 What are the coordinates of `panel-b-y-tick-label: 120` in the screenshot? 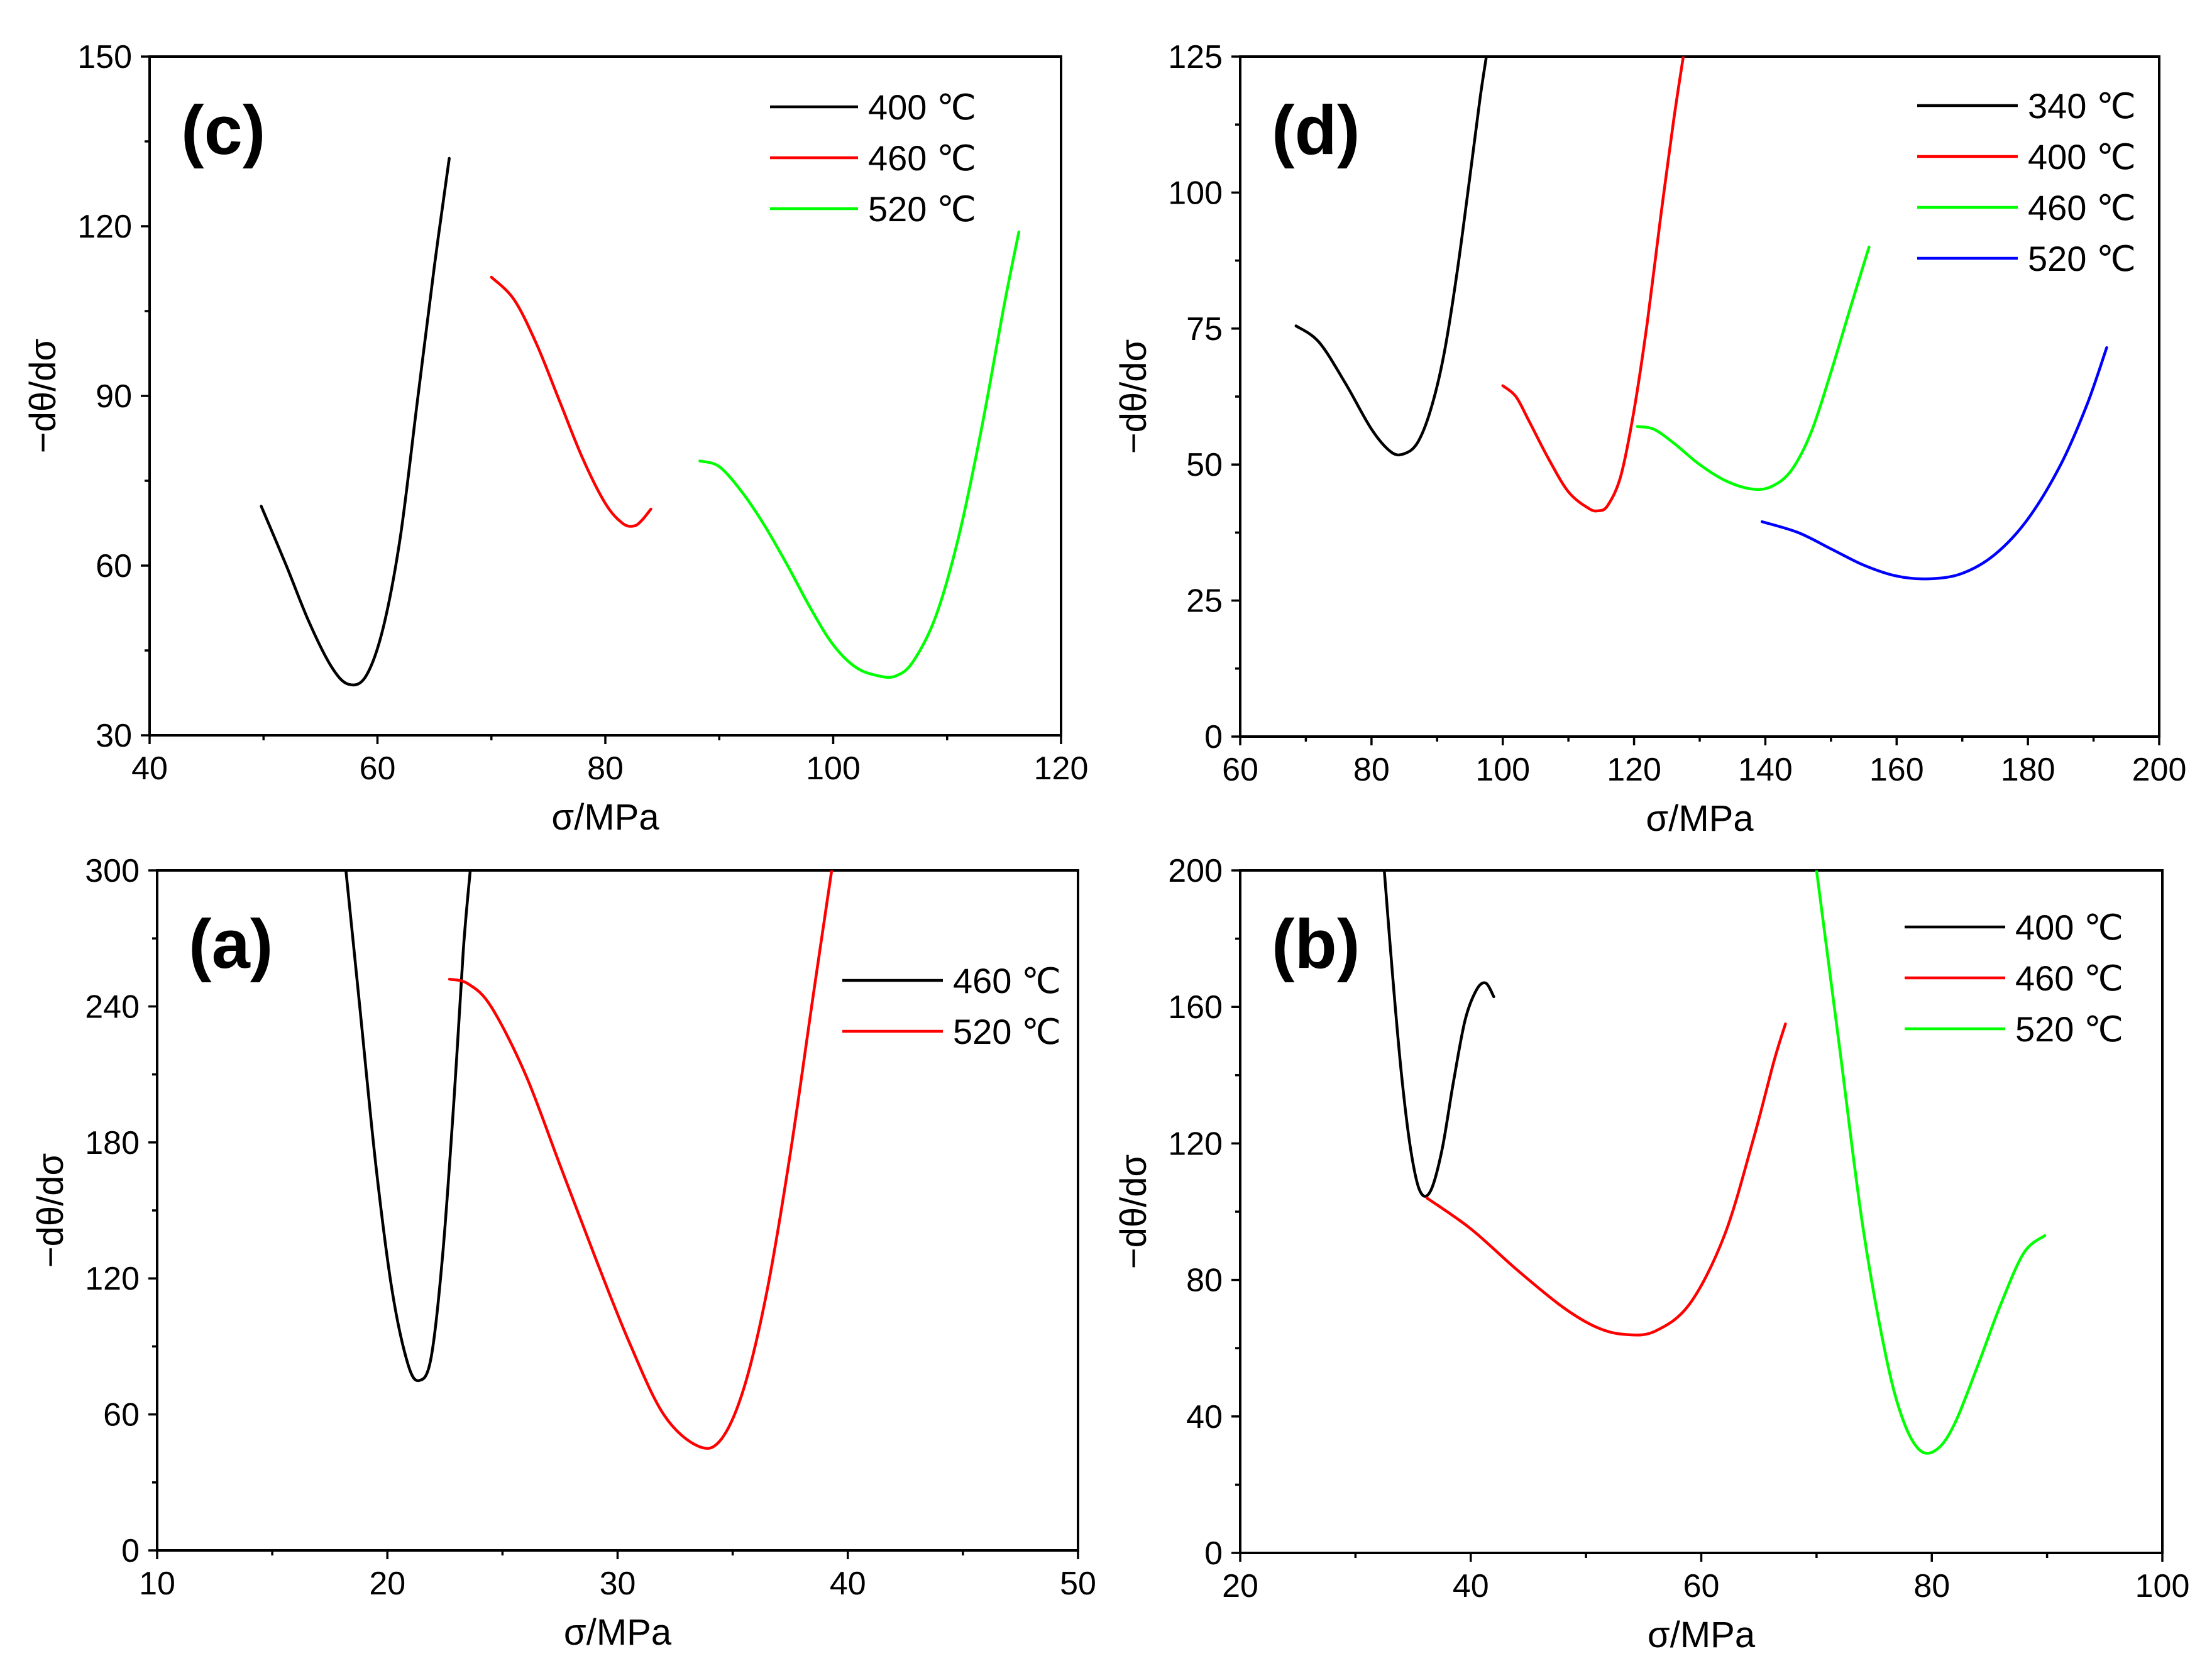 It's located at (1195, 1144).